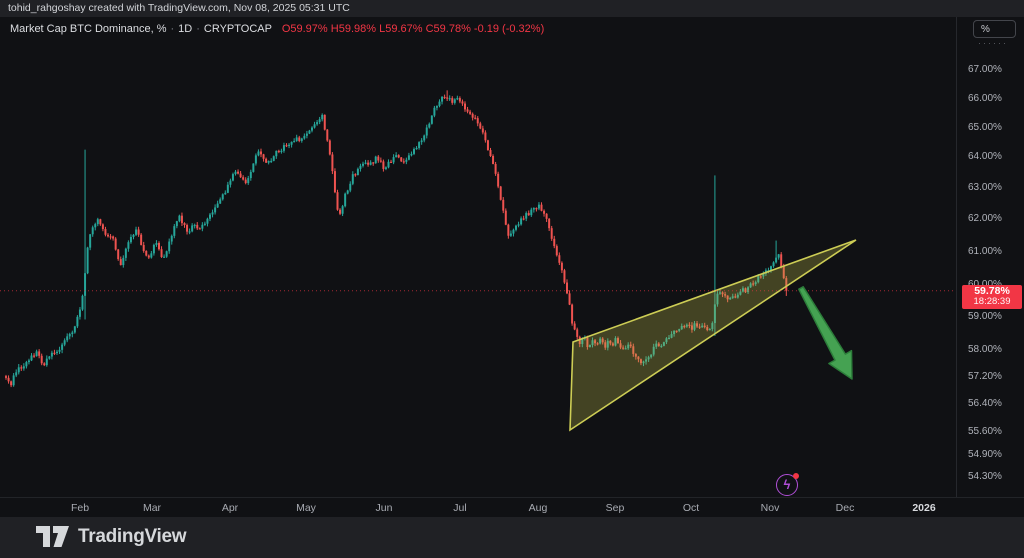 This screenshot has width=1024, height=558. I want to click on rising-wedge-drawing, so click(713, 335).